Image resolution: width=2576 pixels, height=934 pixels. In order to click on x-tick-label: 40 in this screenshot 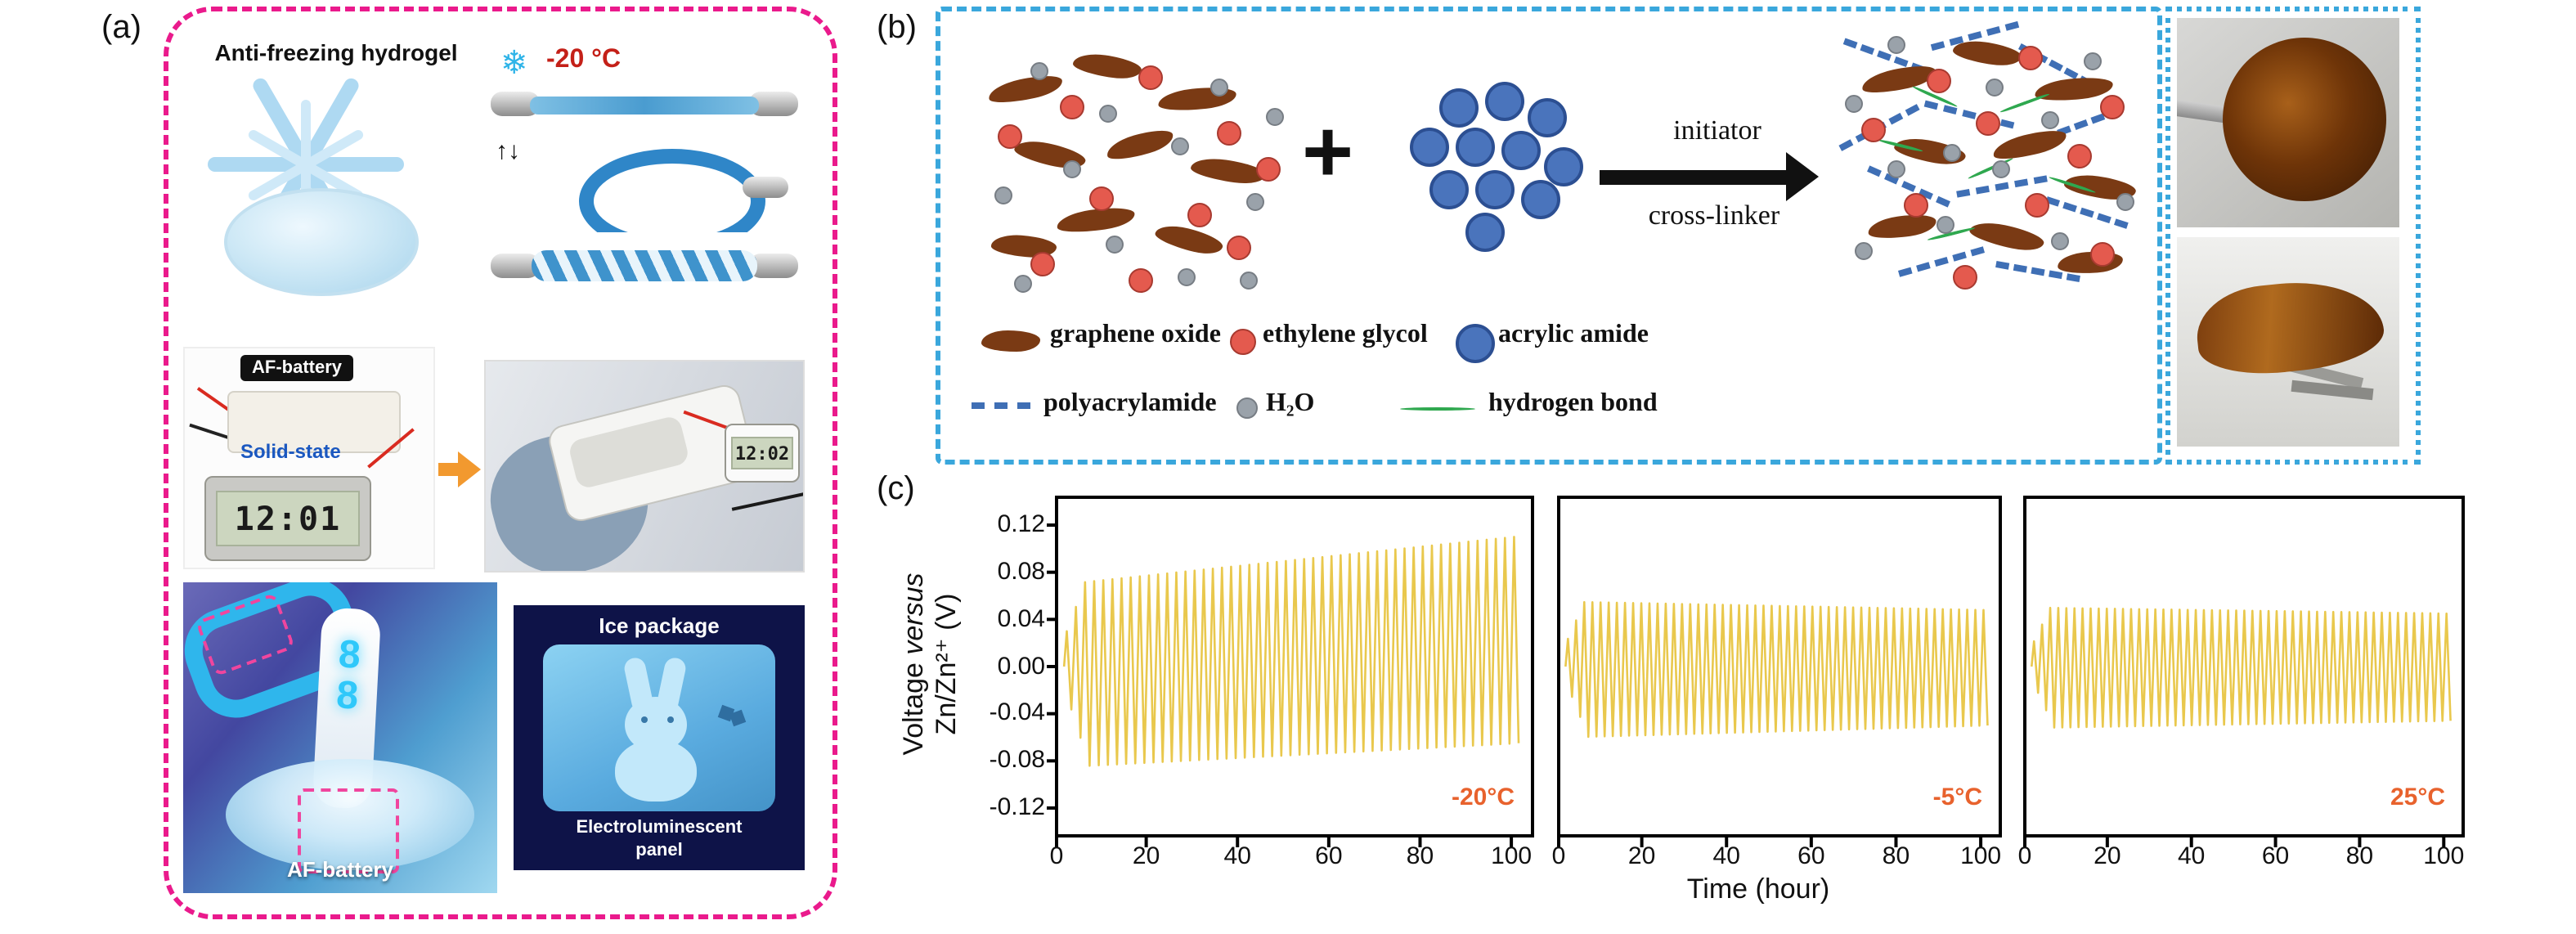, I will do `click(1726, 856)`.